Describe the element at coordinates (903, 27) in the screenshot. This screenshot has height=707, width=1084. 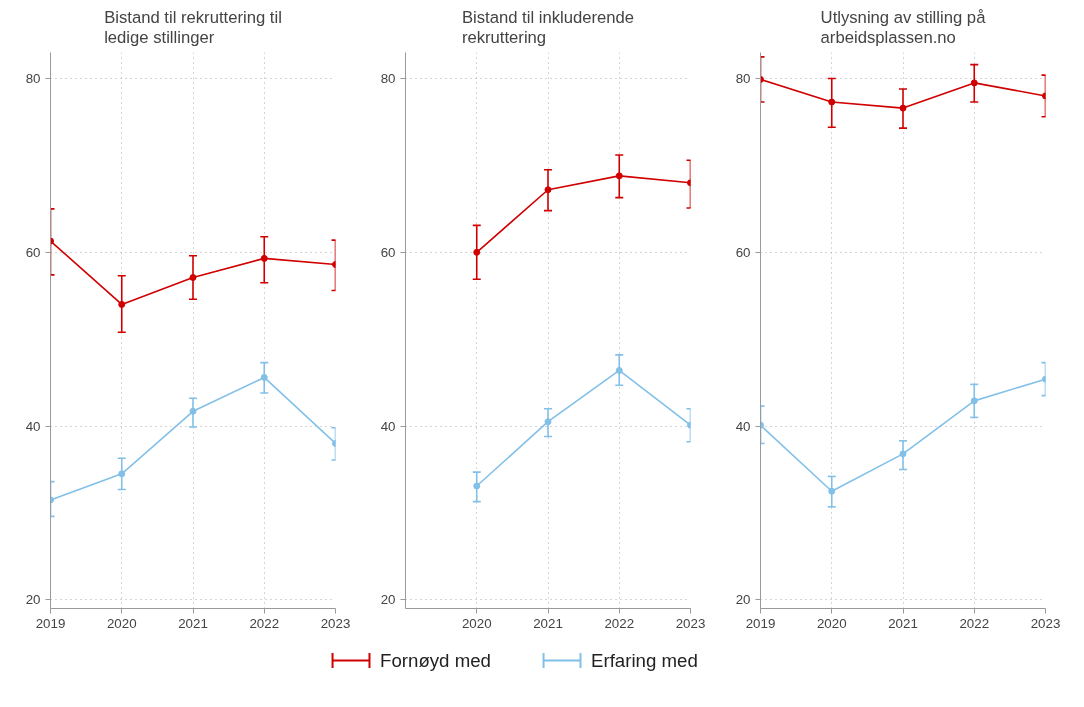
I see `chart-title: Utlysning av stilling på arbeidsplassen.no` at that location.